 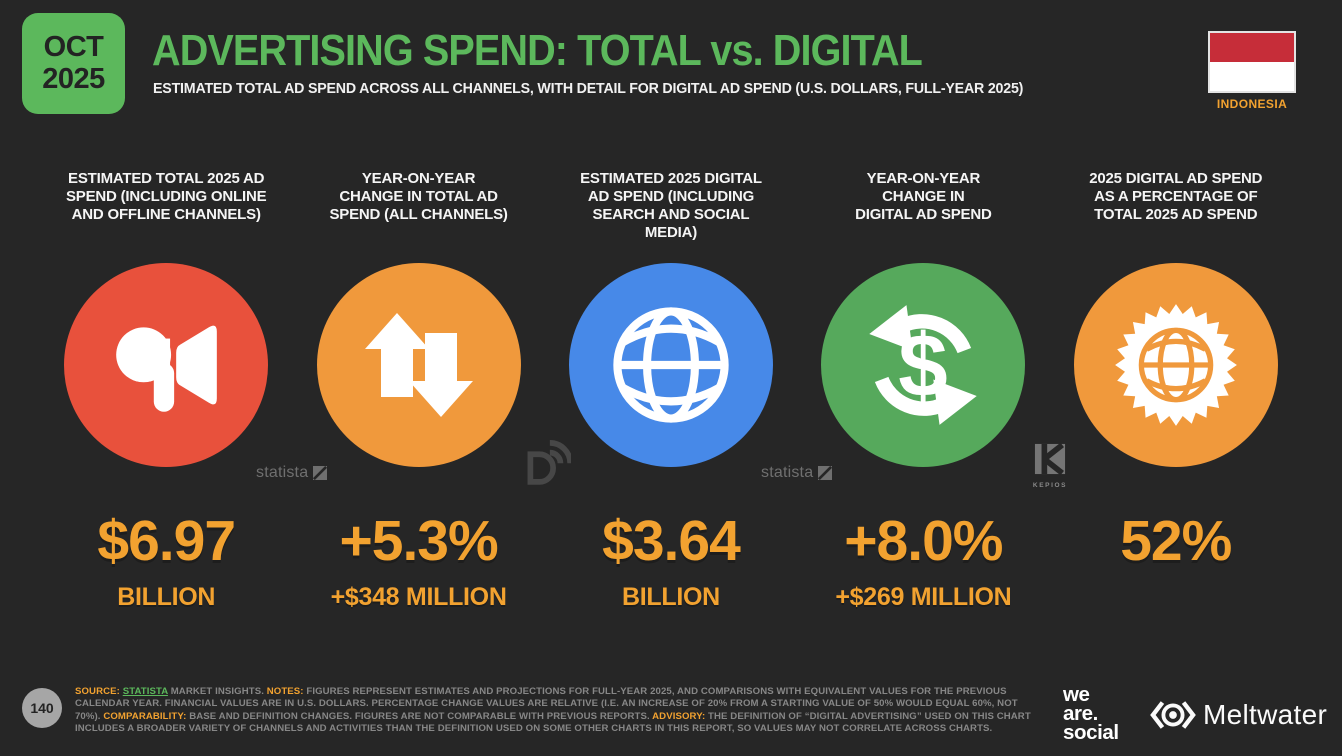 I want to click on datareportal-logo-icon, so click(x=546, y=466).